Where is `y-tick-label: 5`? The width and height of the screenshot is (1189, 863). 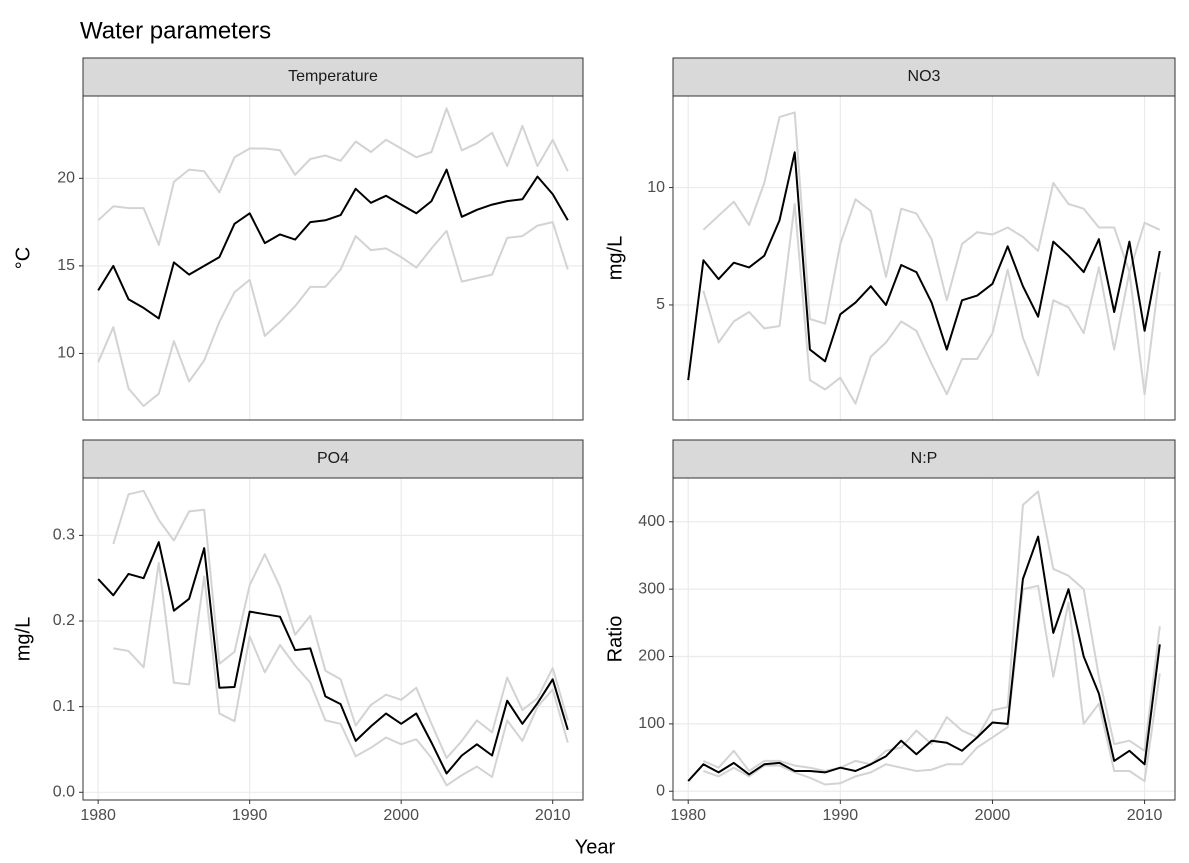
y-tick-label: 5 is located at coordinates (660, 304).